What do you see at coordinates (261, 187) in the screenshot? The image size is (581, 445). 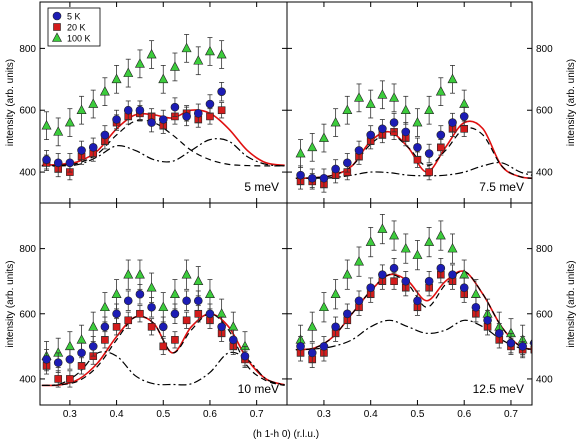 I see `panel-annotation: 5 meV` at bounding box center [261, 187].